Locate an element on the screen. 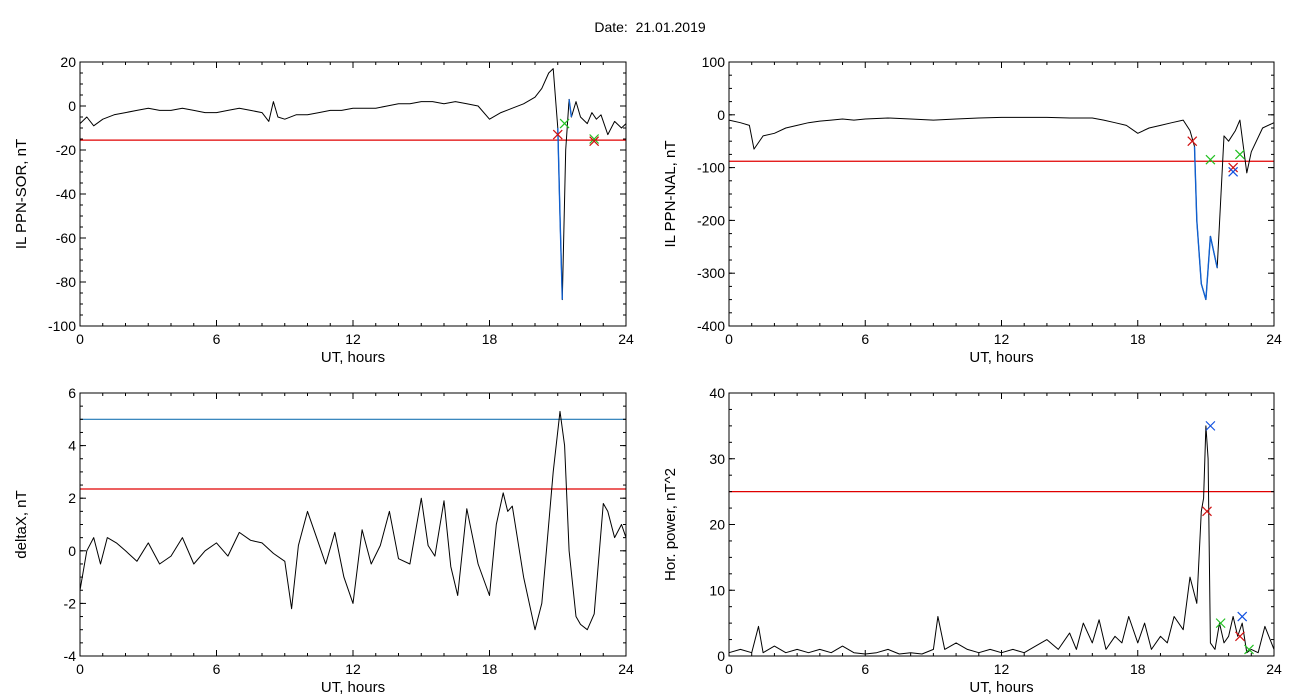  y-tick-label: 40 is located at coordinates (717, 393).